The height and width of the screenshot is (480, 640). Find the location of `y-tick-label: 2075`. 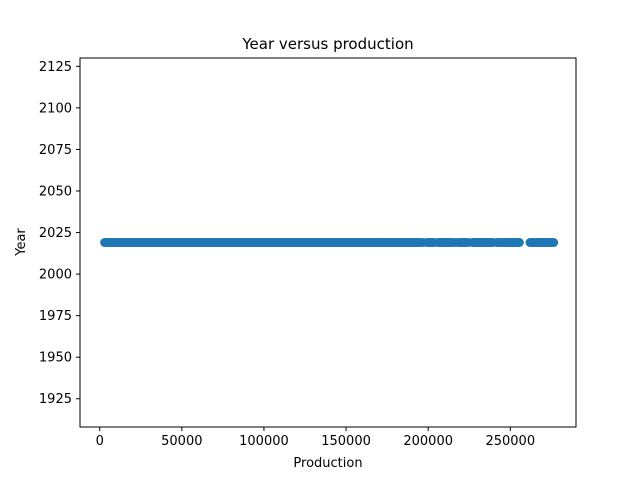

y-tick-label: 2075 is located at coordinates (55, 150).